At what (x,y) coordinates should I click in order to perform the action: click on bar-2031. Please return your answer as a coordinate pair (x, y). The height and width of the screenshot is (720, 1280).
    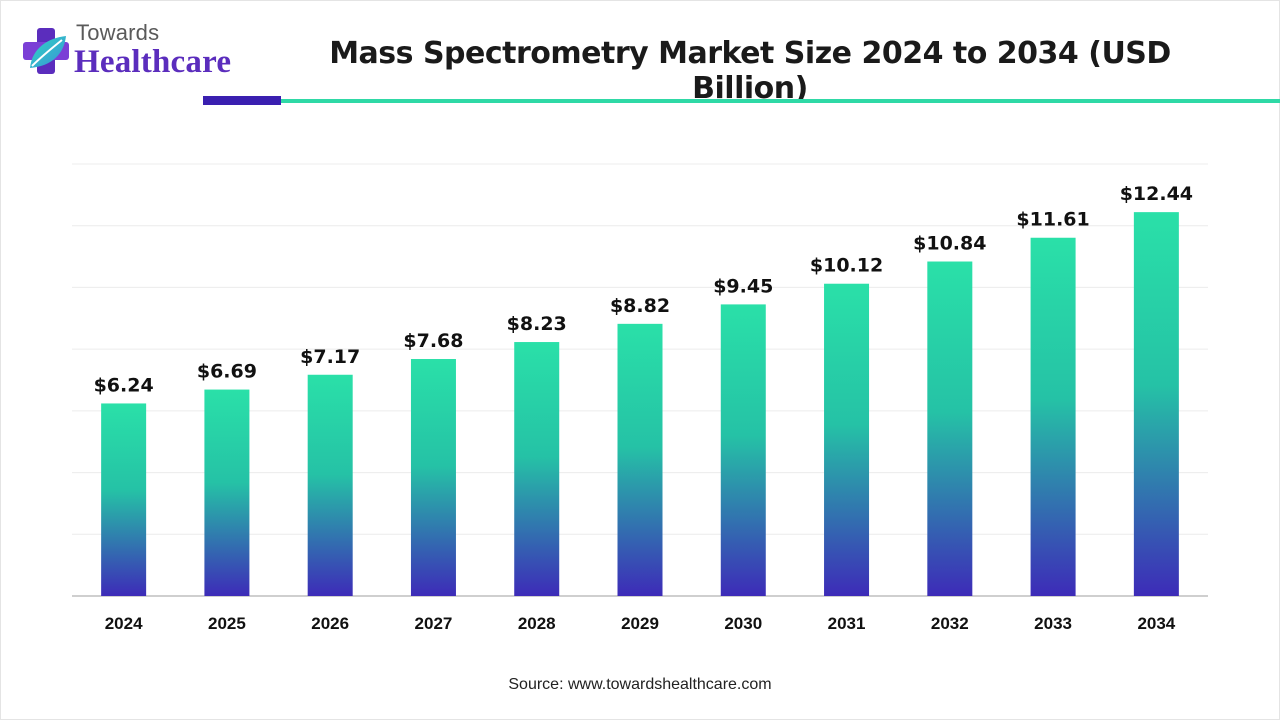
    Looking at the image, I should click on (847, 439).